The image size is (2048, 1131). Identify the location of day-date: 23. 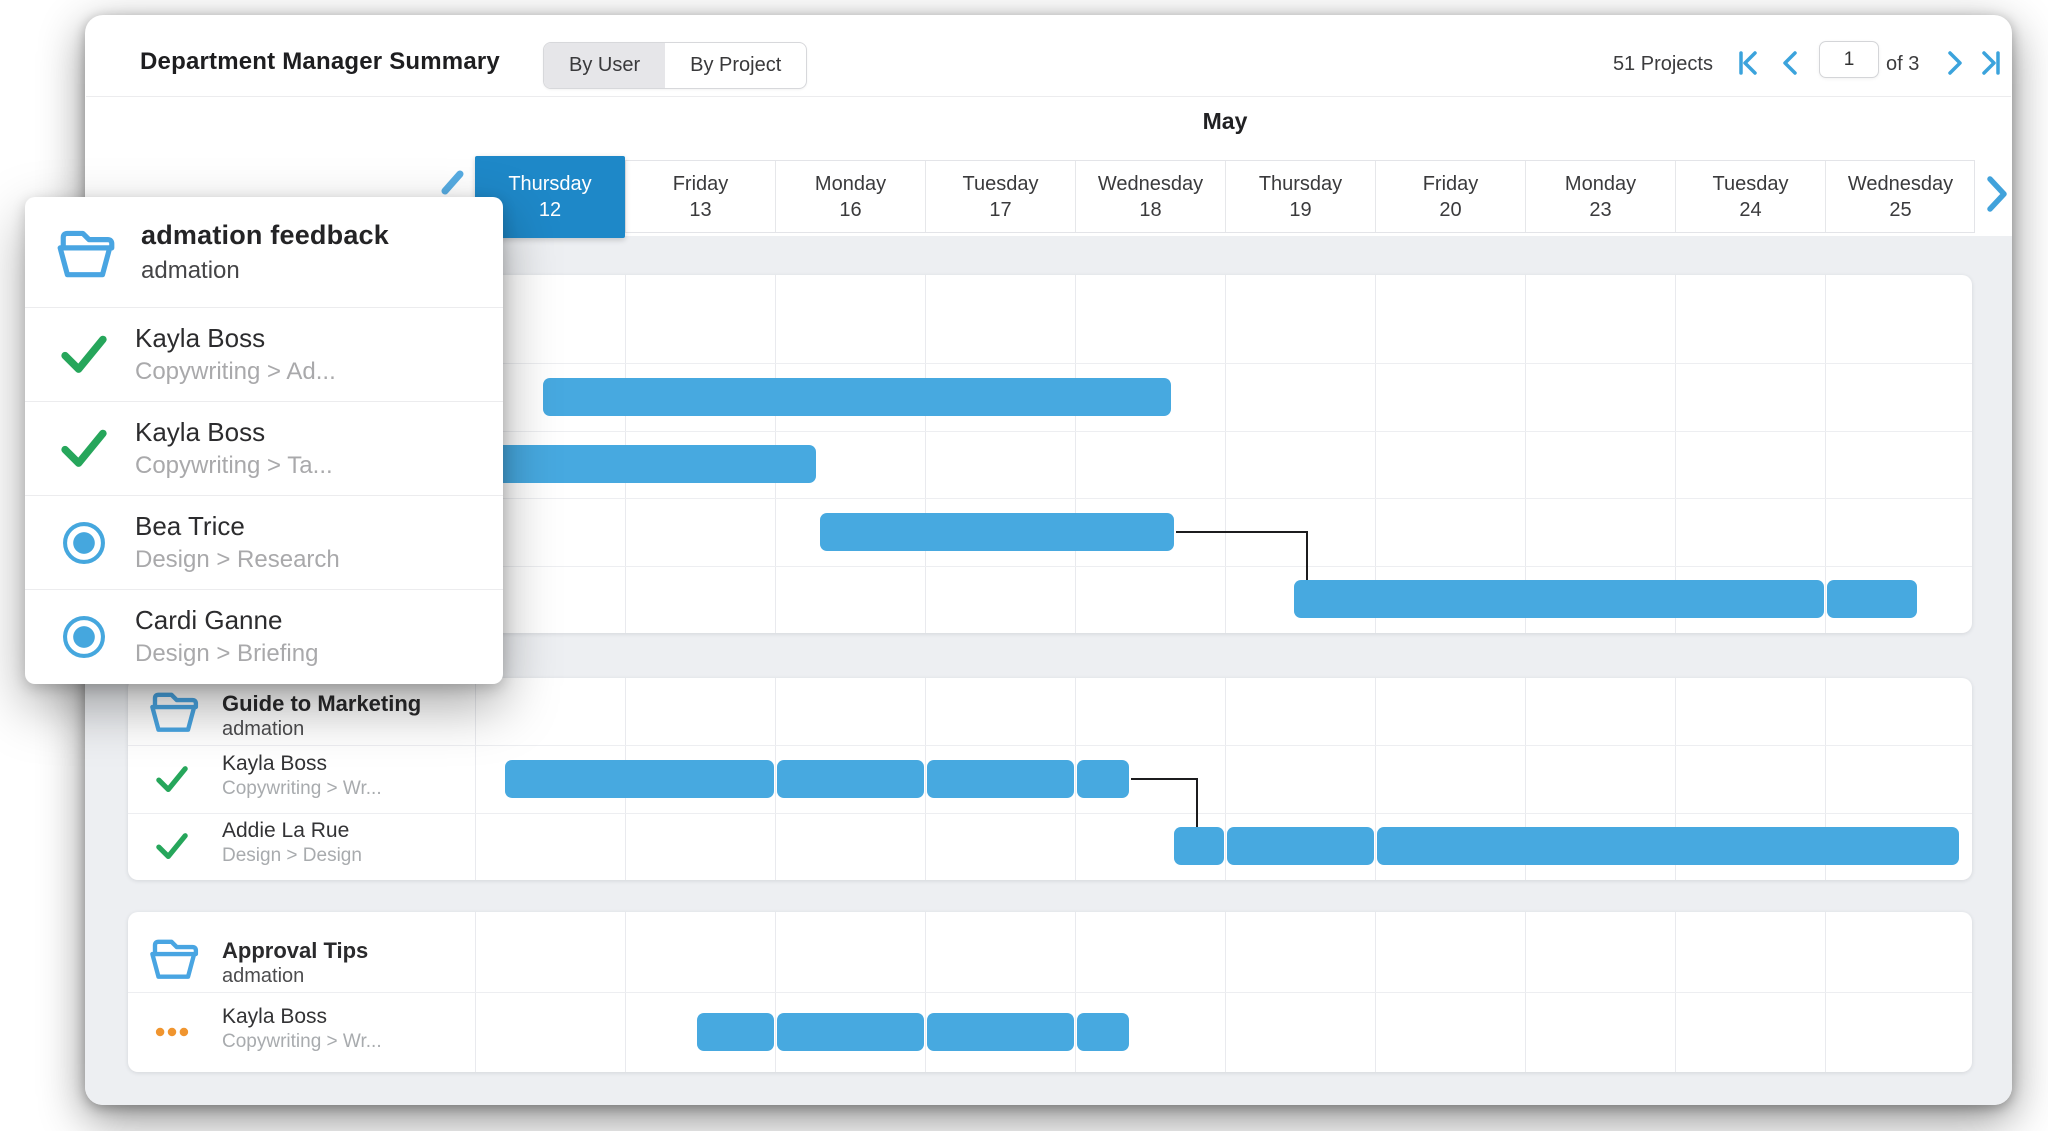
(1600, 210).